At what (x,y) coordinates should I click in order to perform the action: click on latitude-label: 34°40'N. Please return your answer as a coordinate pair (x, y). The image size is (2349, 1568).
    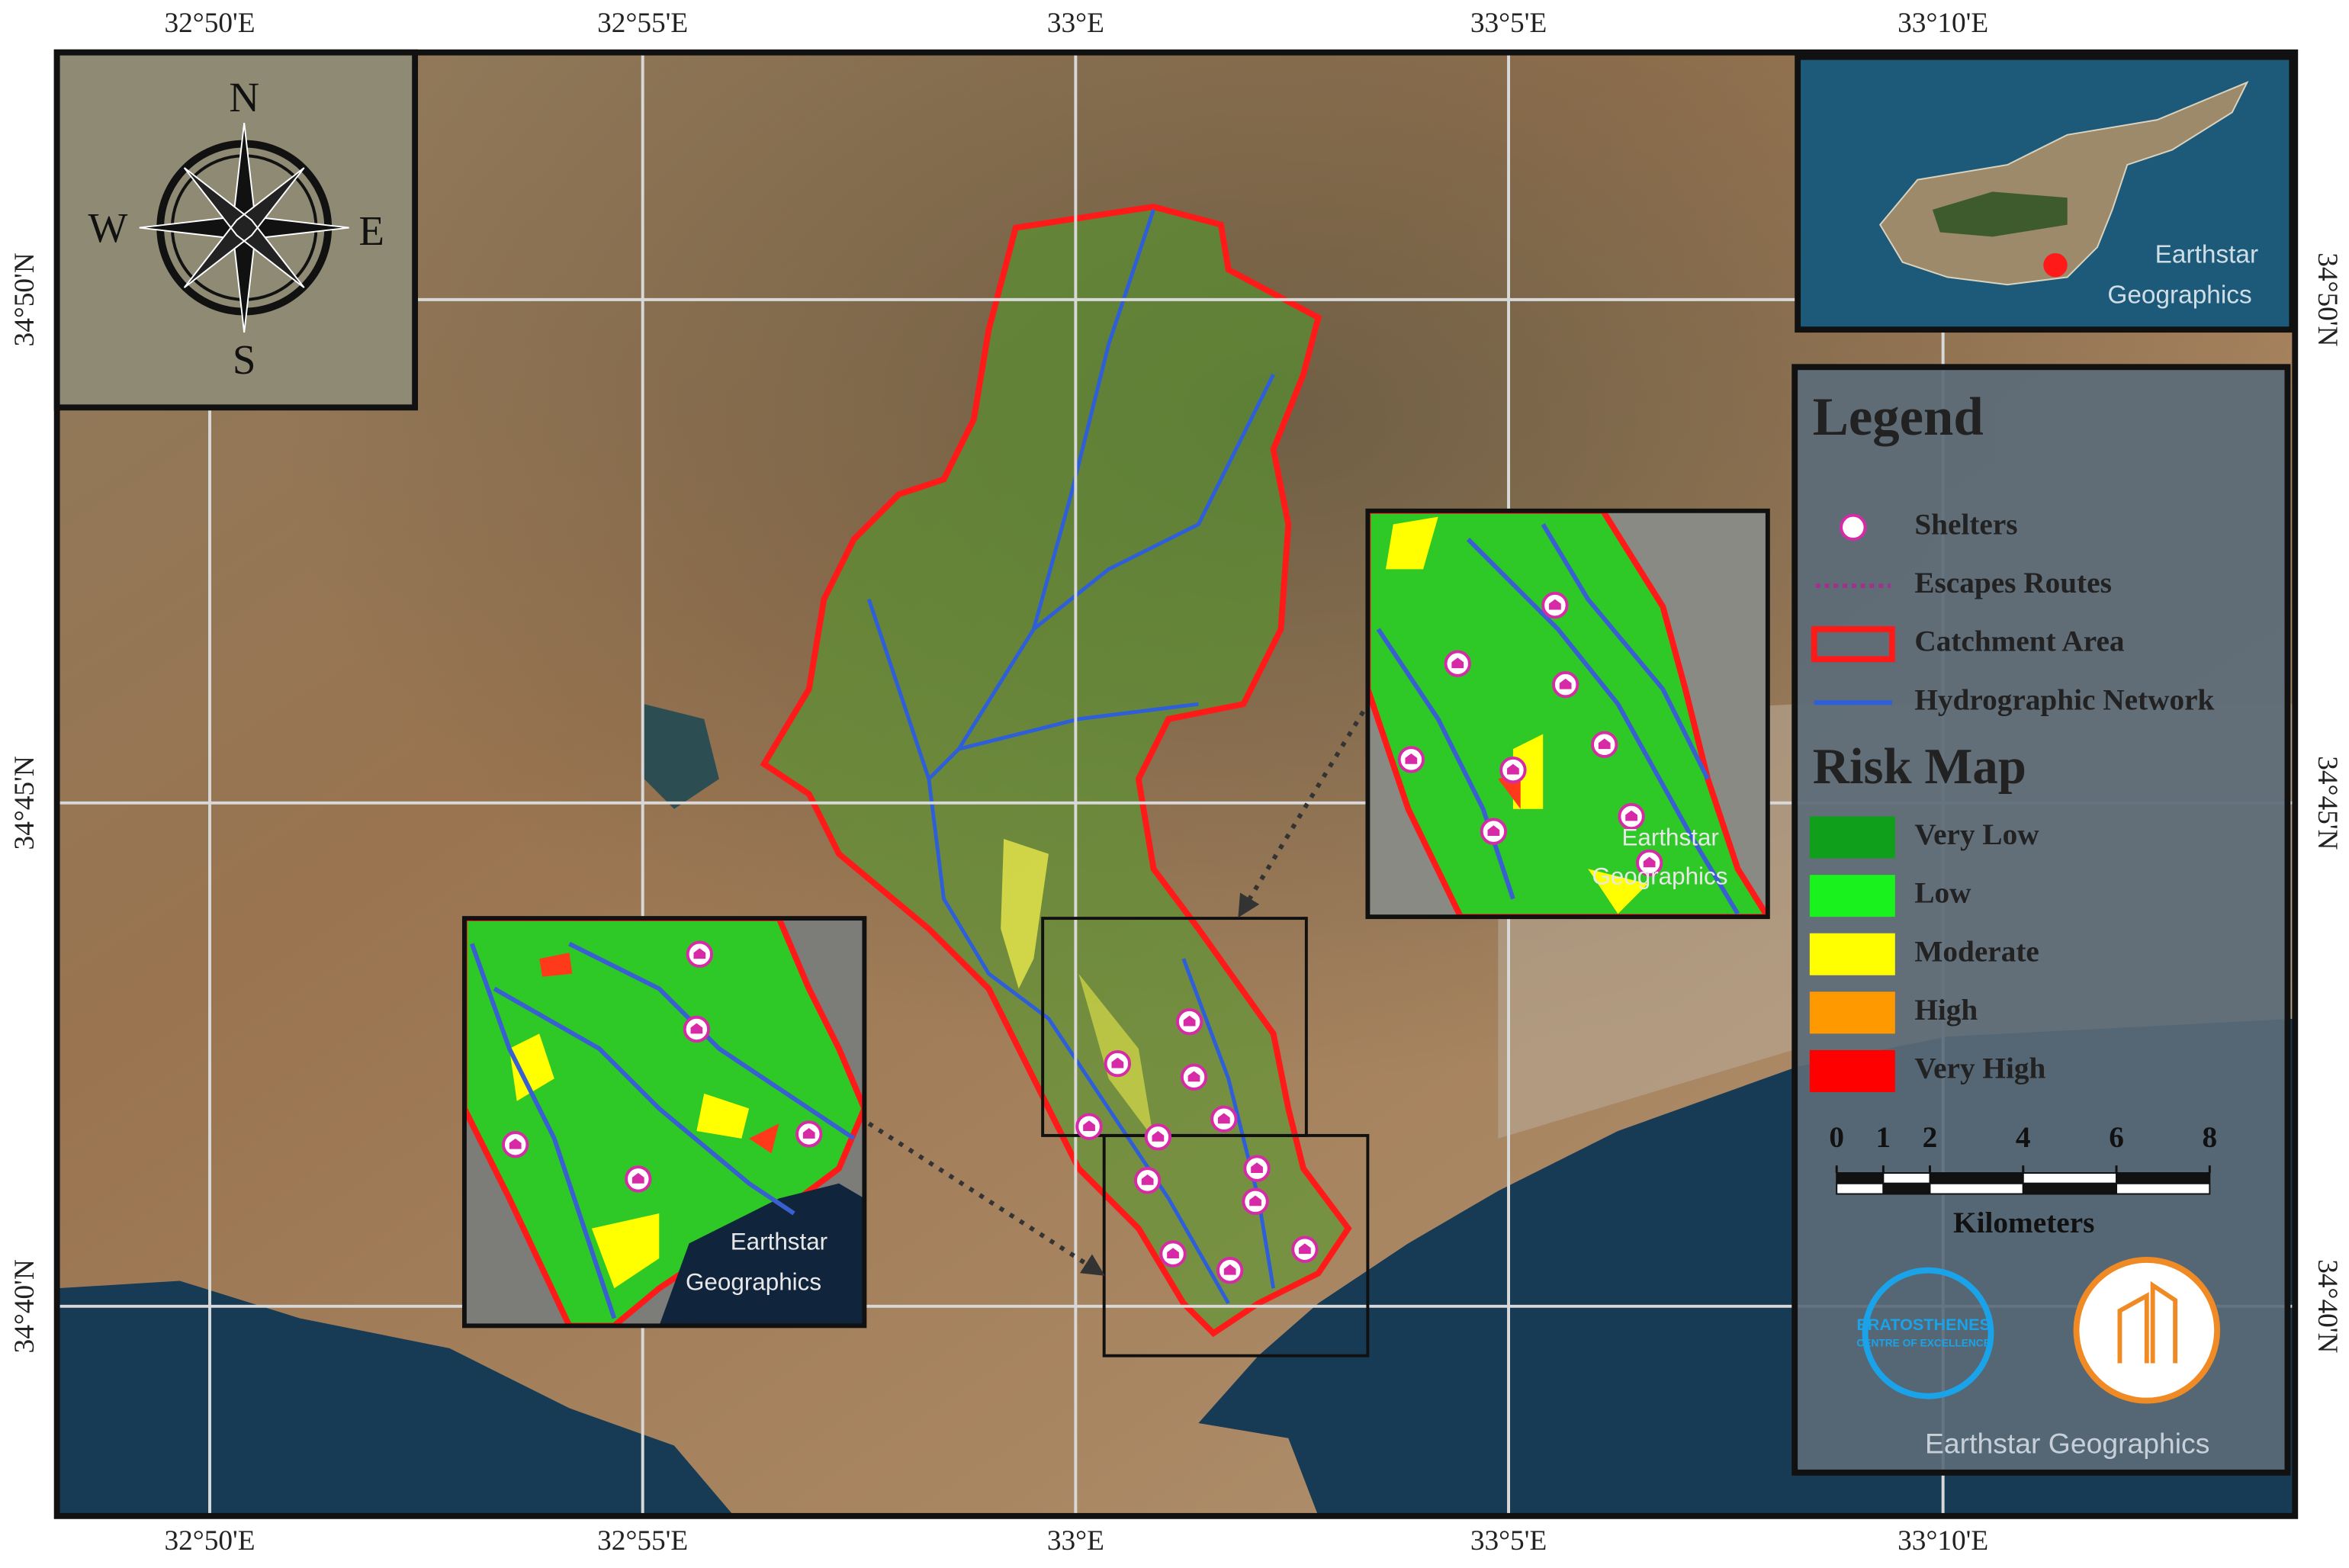
    Looking at the image, I should click on (24, 1306).